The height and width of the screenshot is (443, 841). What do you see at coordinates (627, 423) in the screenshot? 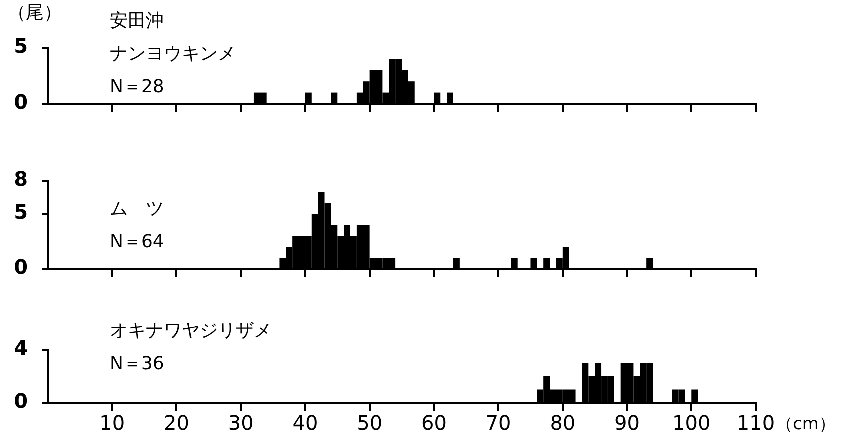
I see `x-tick-label: 90` at bounding box center [627, 423].